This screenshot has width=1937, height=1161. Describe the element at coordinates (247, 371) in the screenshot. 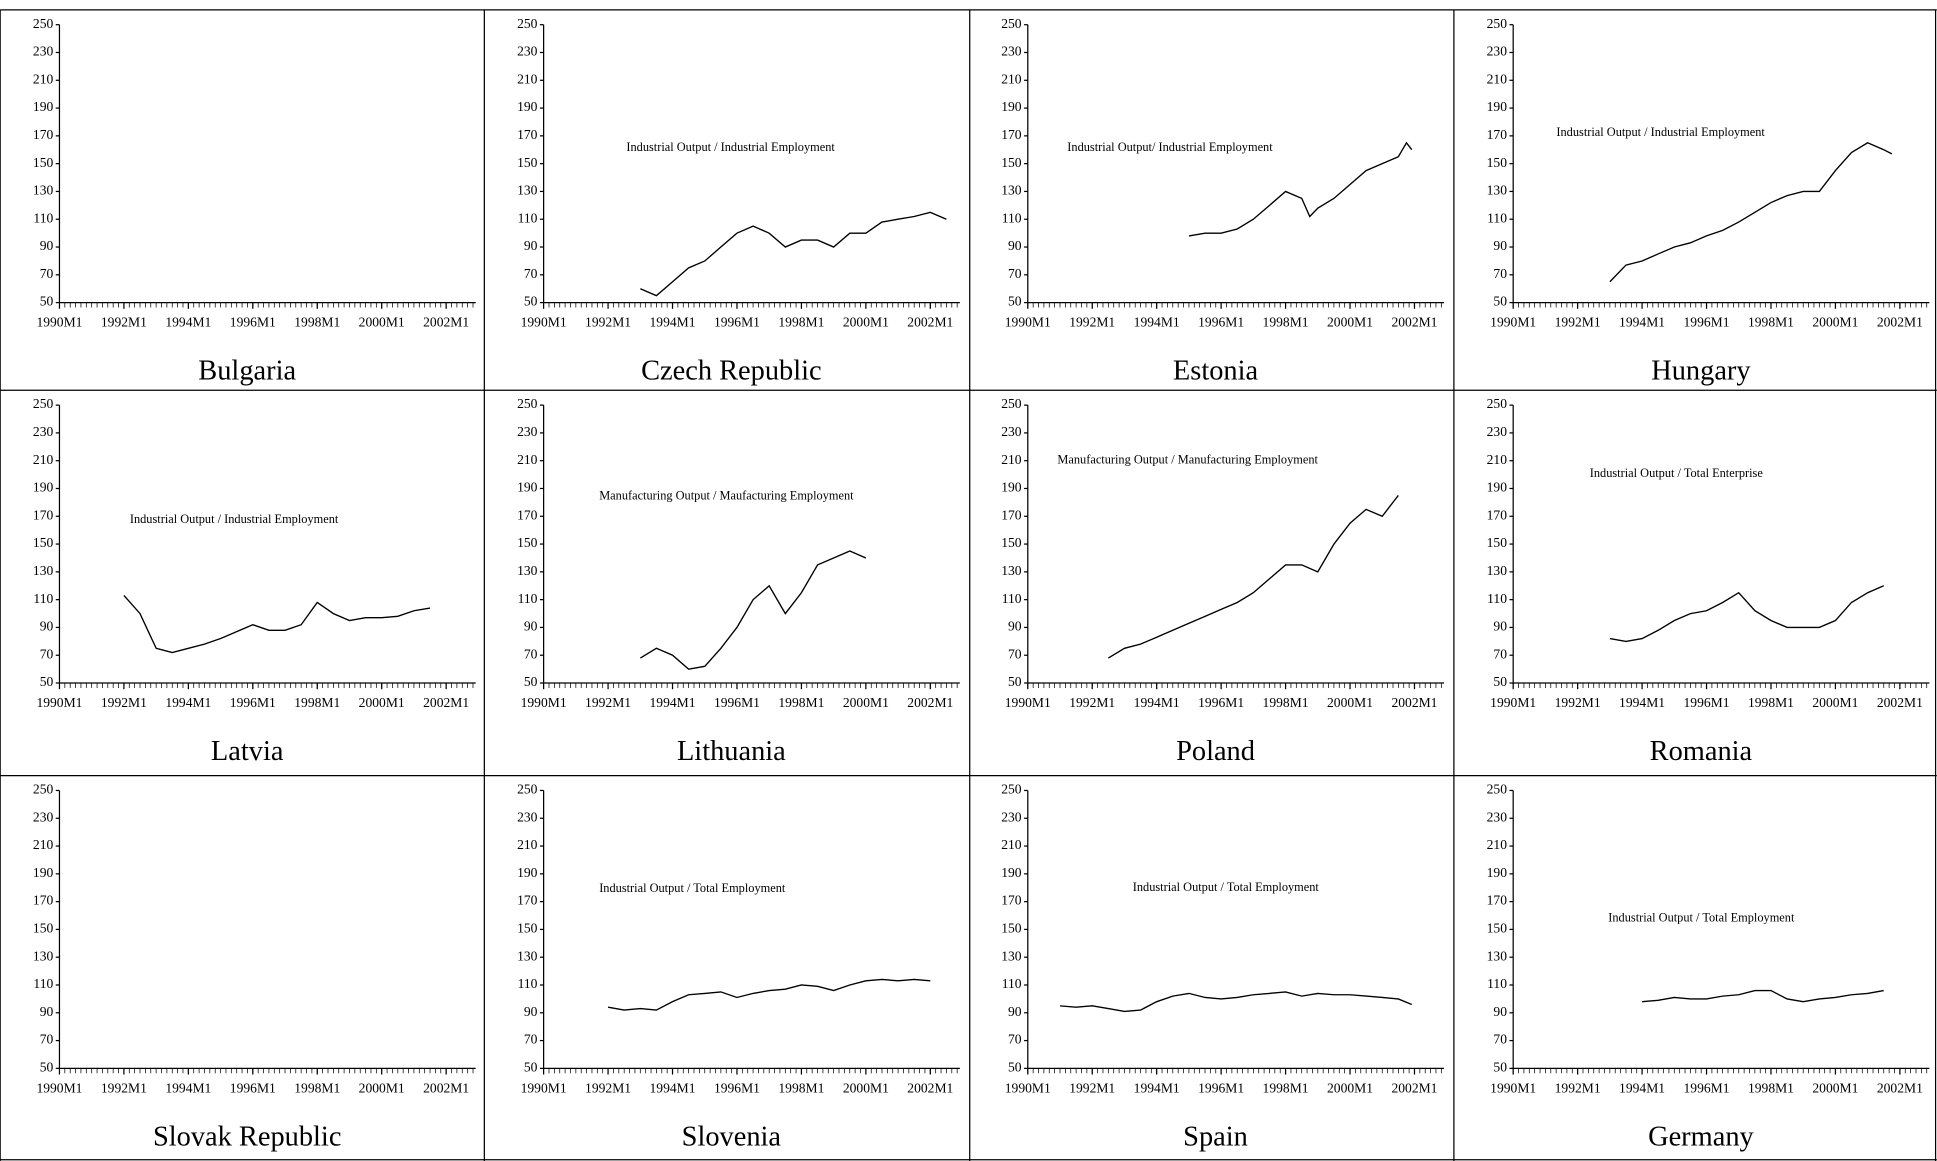

I see `country-title: Bulgaria` at that location.